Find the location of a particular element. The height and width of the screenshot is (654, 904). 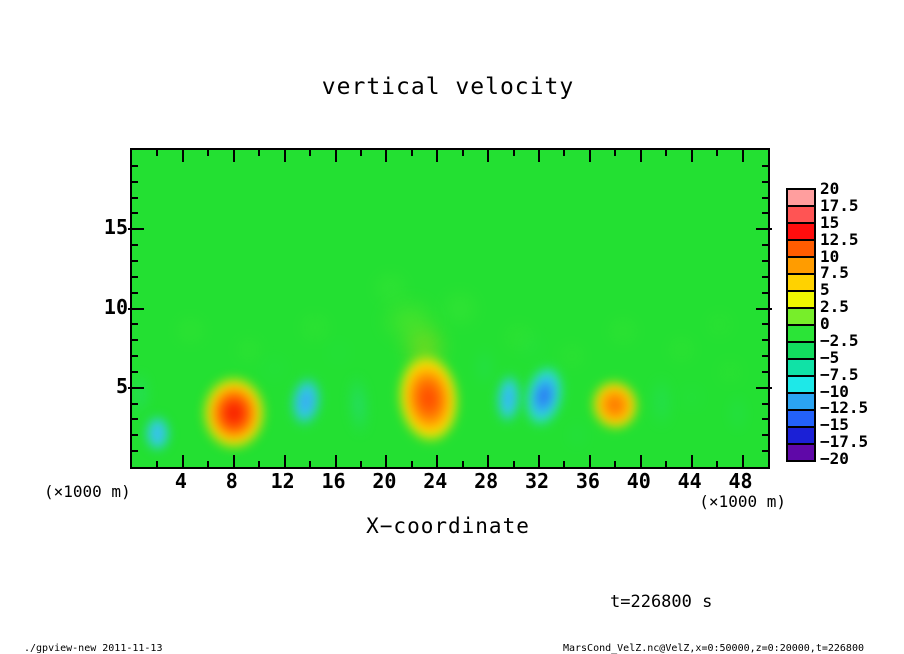

colorbar-tick-label: 20 is located at coordinates (830, 188).